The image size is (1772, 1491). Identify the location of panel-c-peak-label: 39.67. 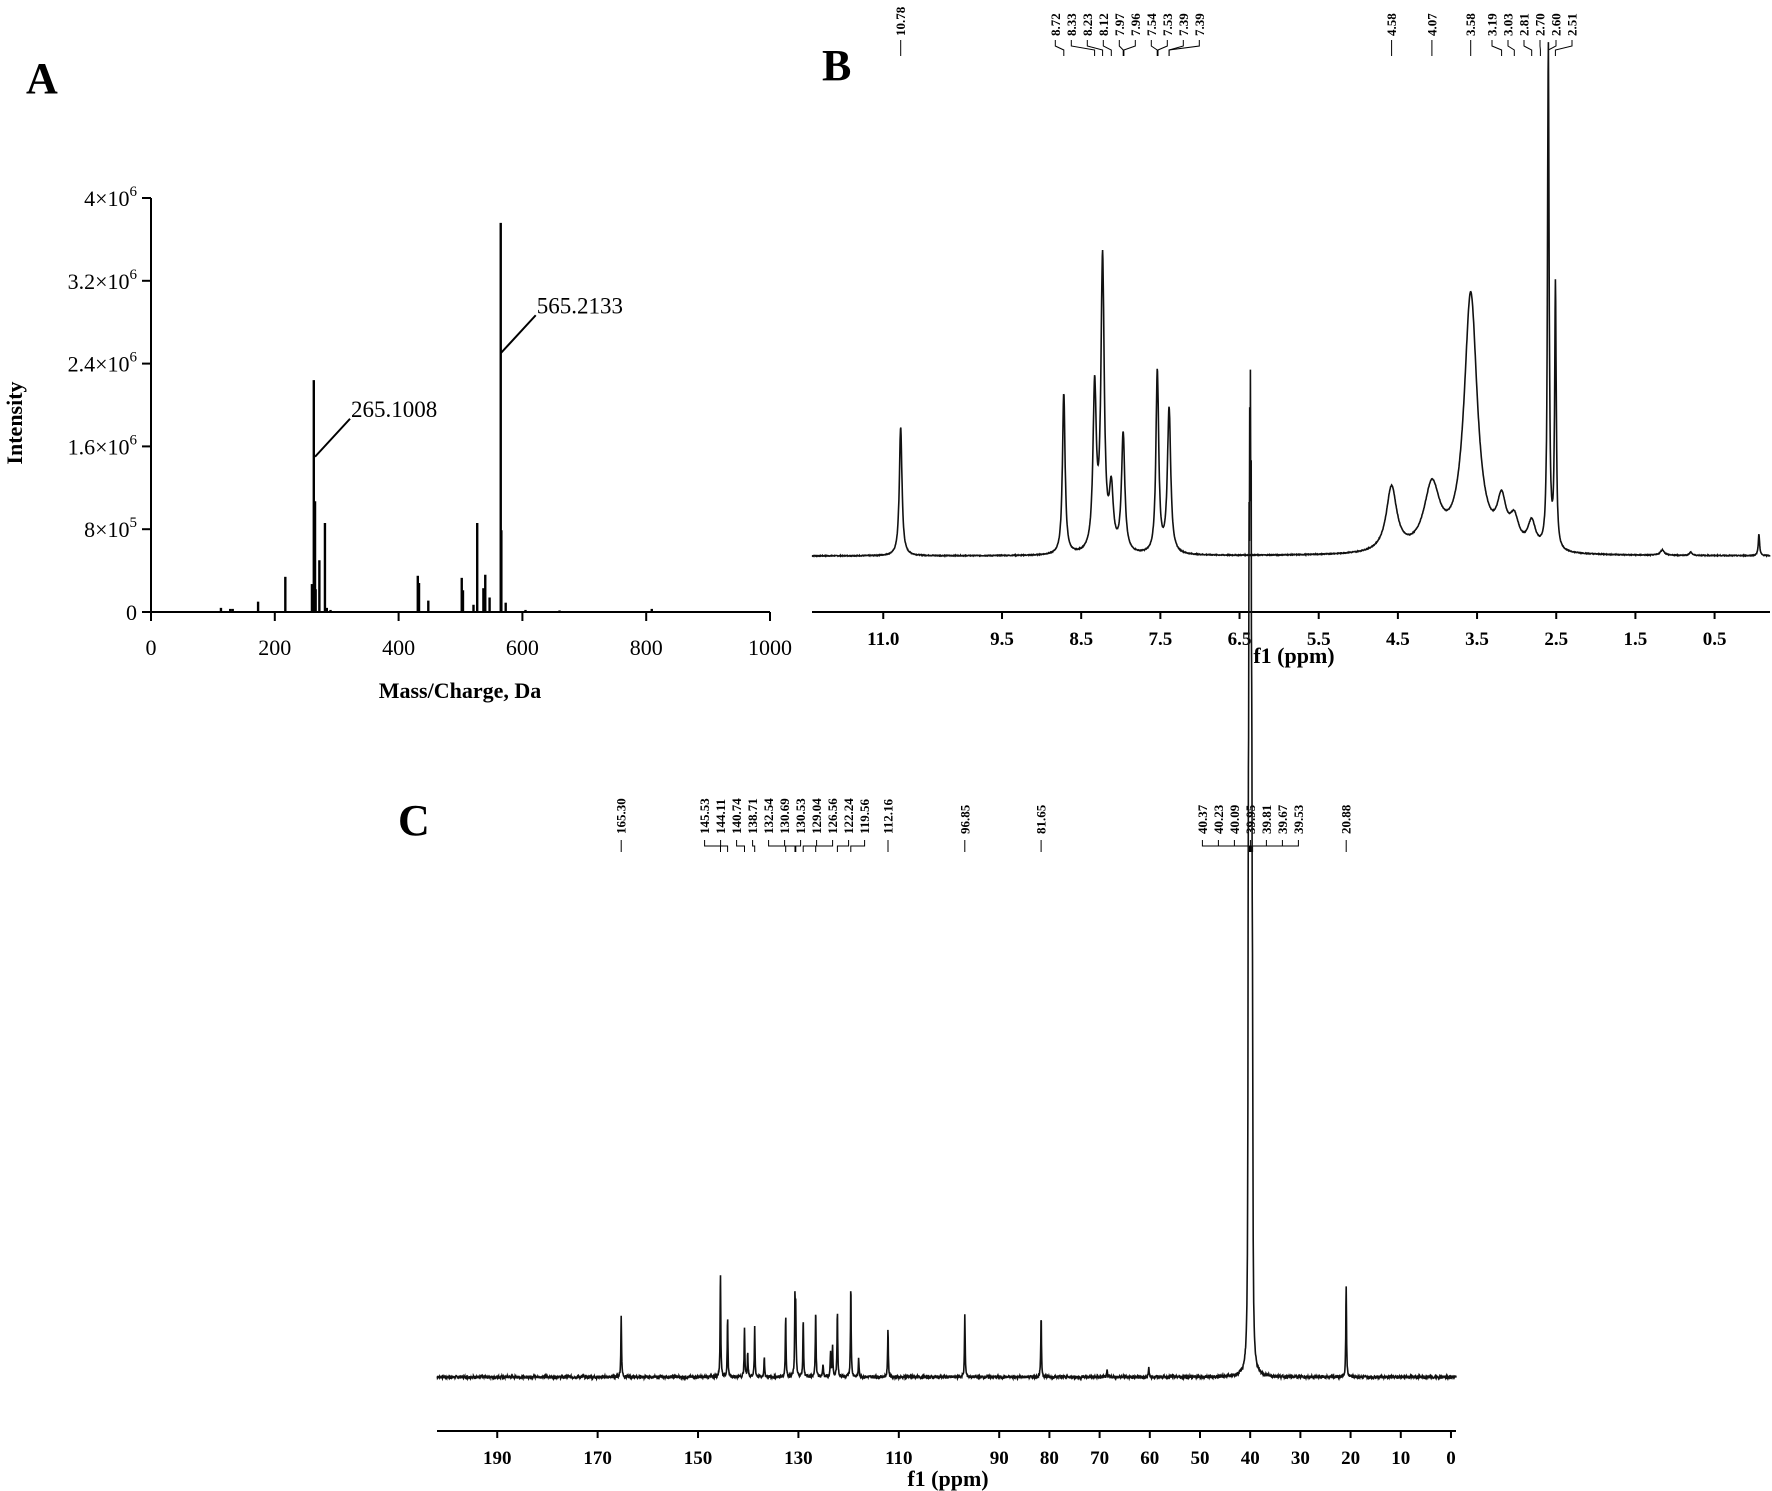
(1282, 819).